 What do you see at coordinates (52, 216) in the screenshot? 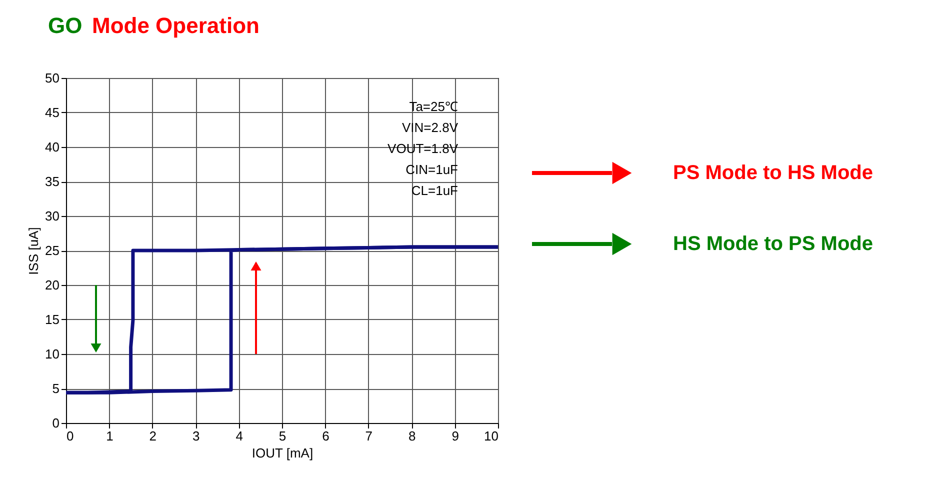
I see `y-tick-label: 30` at bounding box center [52, 216].